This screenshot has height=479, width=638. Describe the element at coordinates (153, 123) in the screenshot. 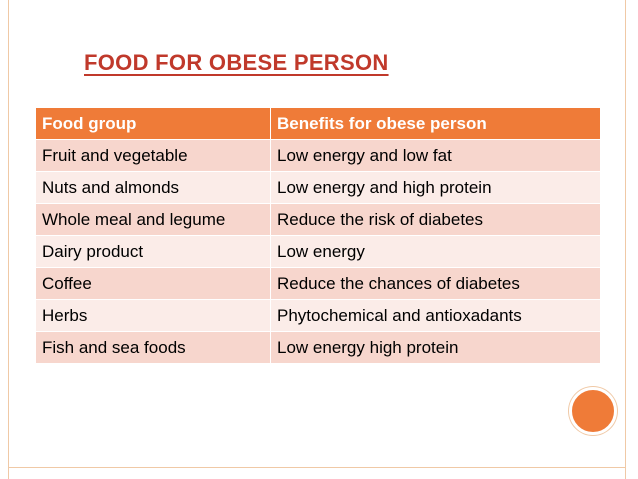

I see `header-food-group: Food group` at that location.